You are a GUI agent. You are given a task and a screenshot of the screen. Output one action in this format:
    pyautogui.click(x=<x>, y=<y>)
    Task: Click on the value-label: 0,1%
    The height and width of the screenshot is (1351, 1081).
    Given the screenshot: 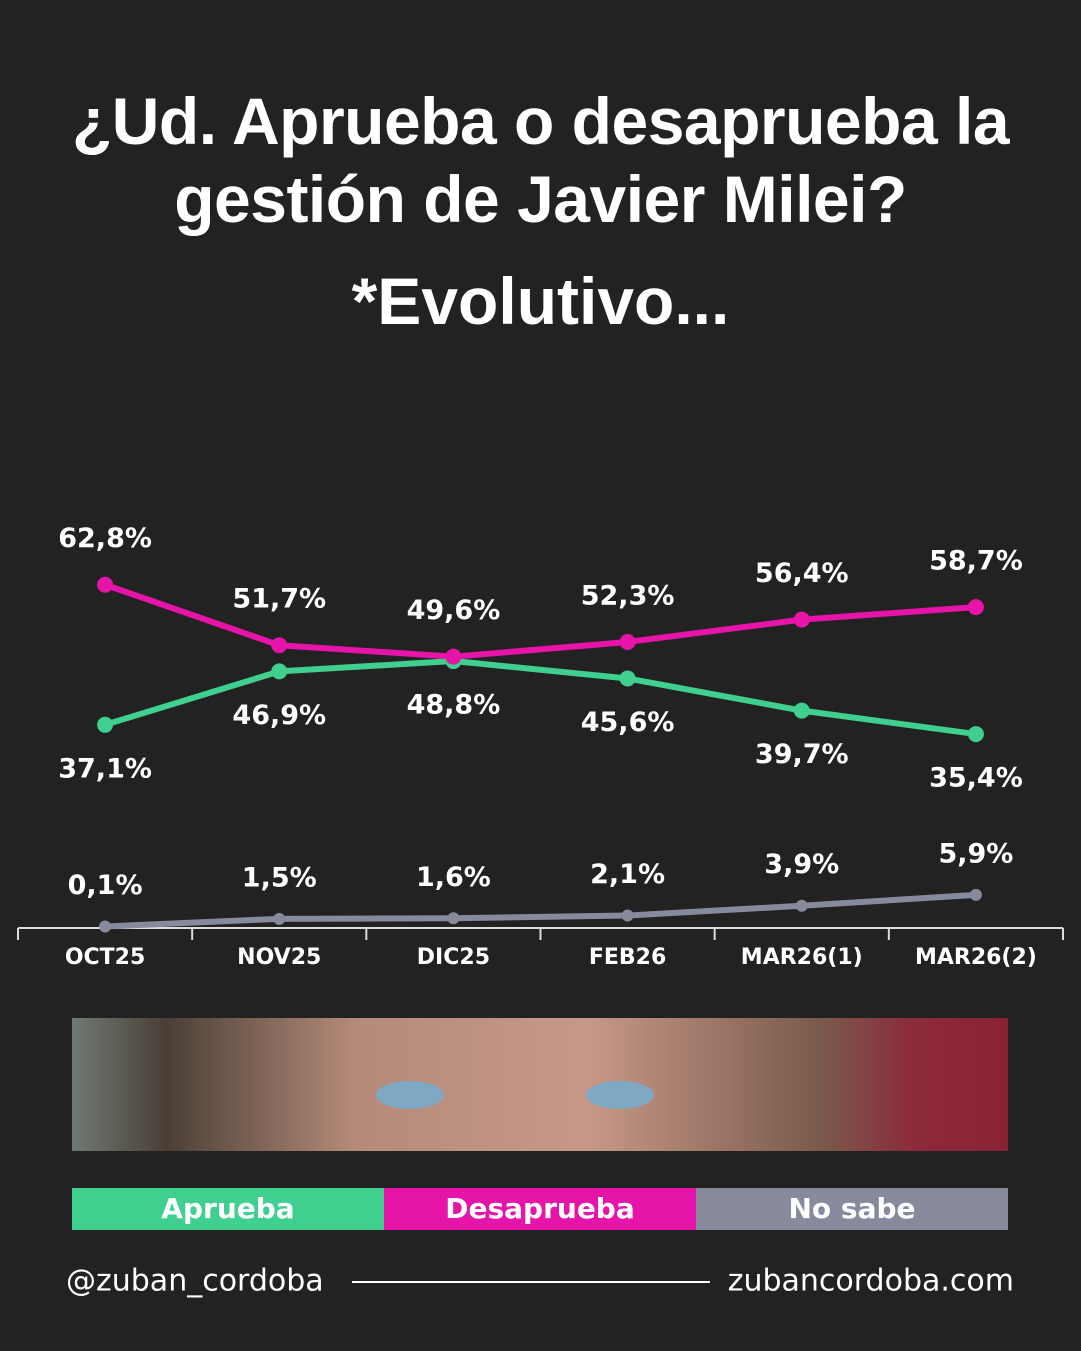 What is the action you would take?
    pyautogui.click(x=105, y=885)
    